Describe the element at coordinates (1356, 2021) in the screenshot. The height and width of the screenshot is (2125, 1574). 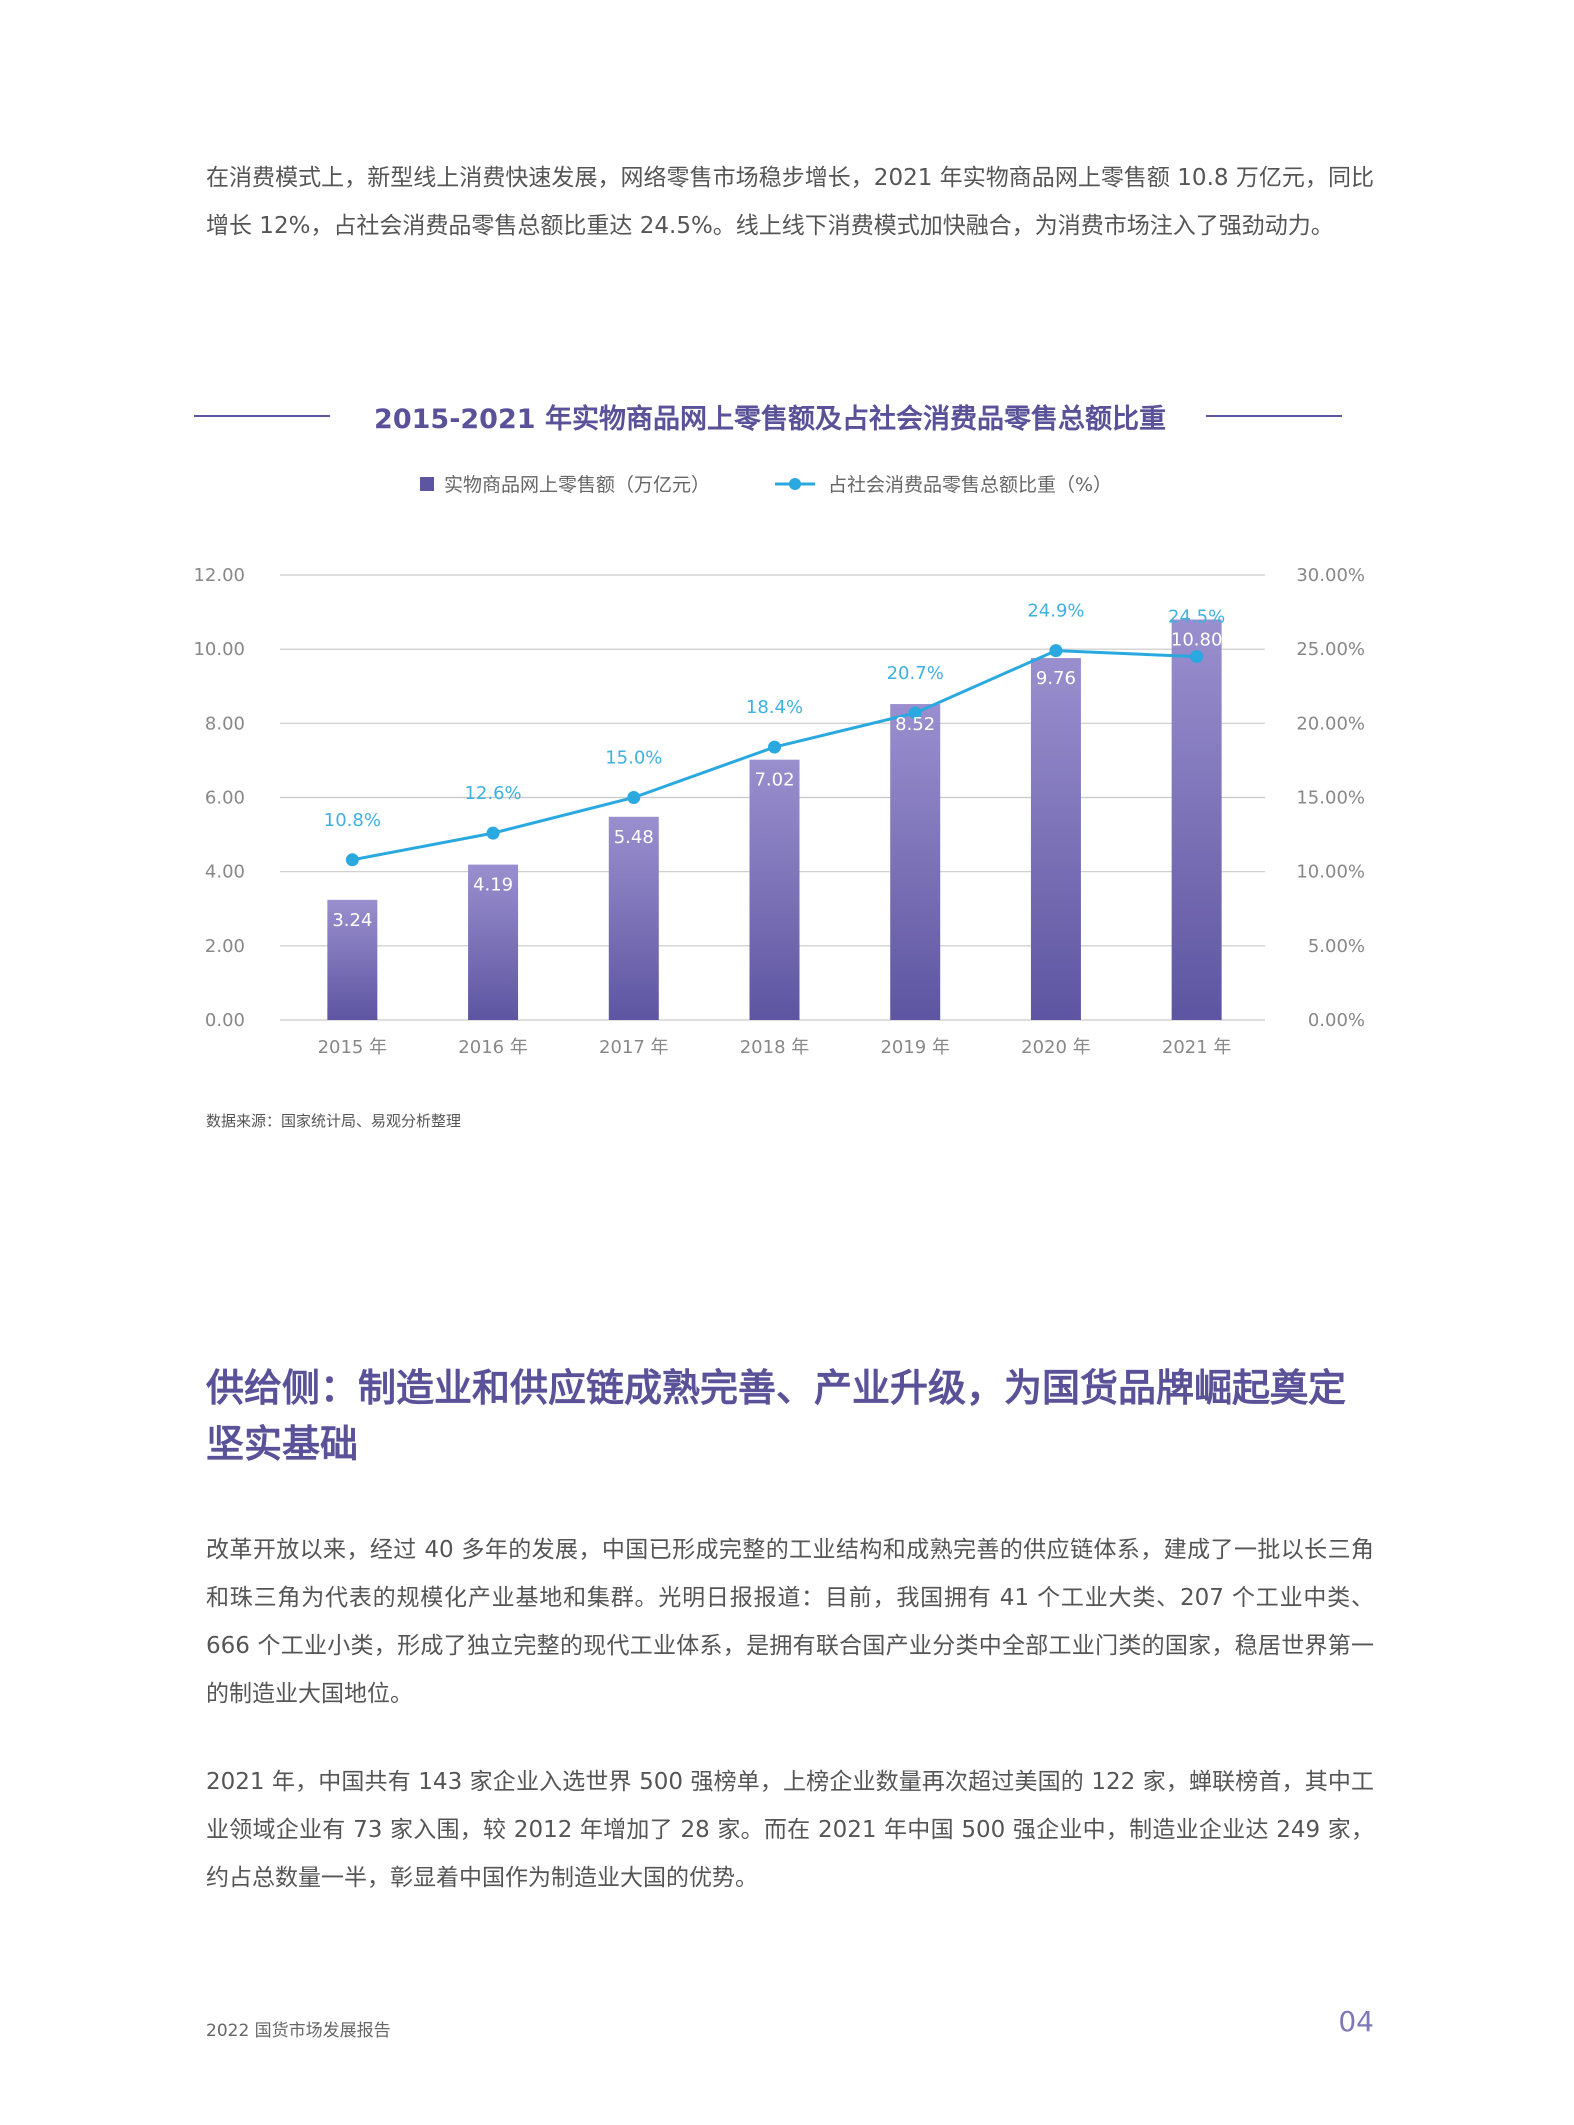
I see `page-number: 04` at that location.